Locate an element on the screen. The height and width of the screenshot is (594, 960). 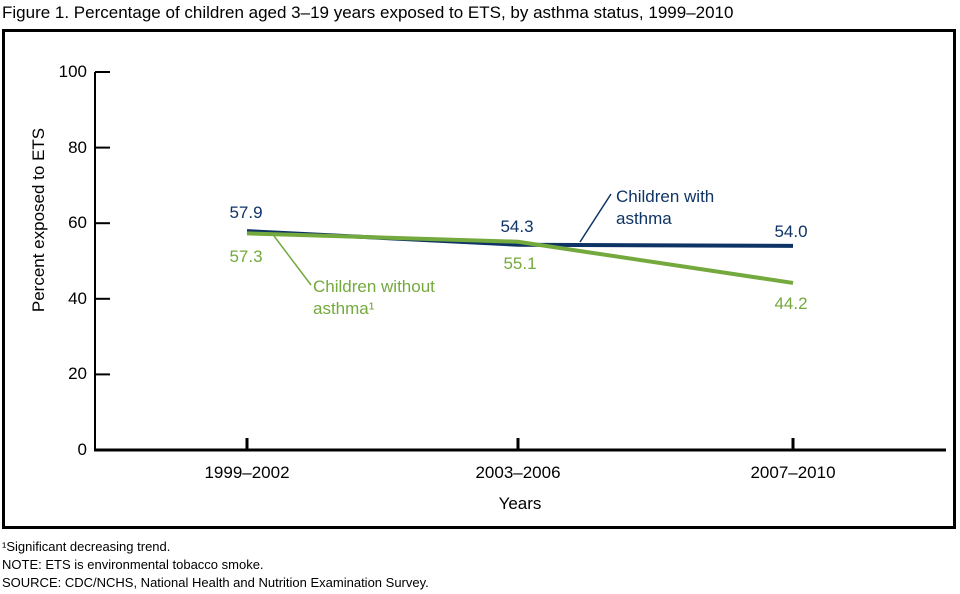
x-tick-label: 1999–2002 is located at coordinates (247, 472).